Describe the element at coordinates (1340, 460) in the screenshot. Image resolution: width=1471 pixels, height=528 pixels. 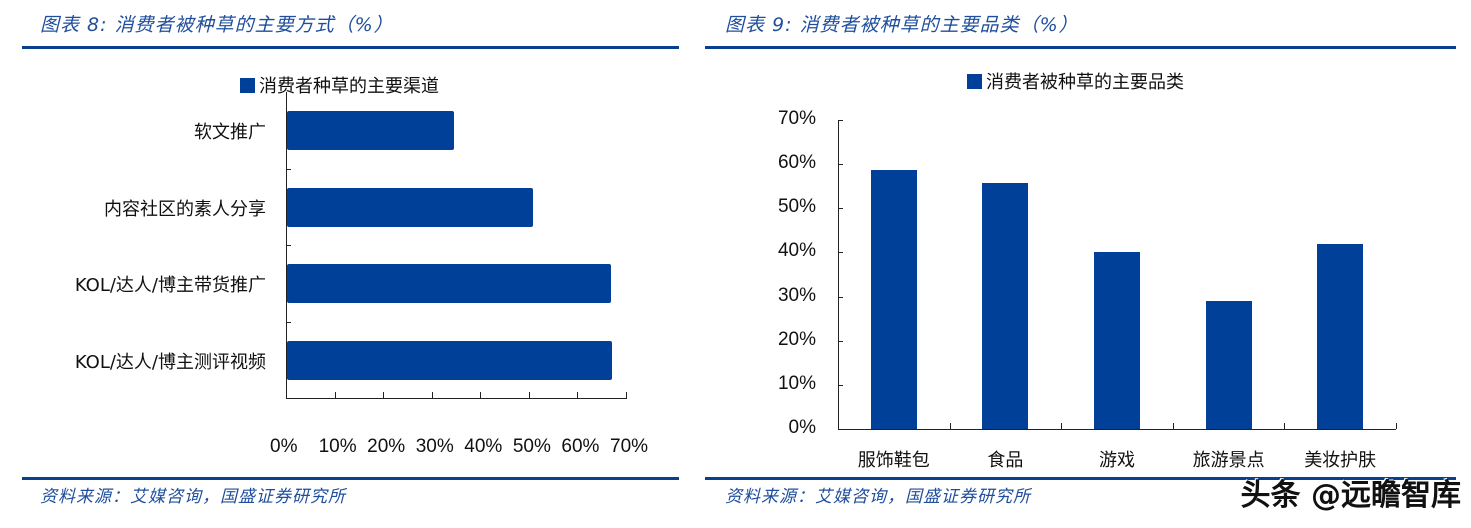
I see `category-label: 美妆护肤` at that location.